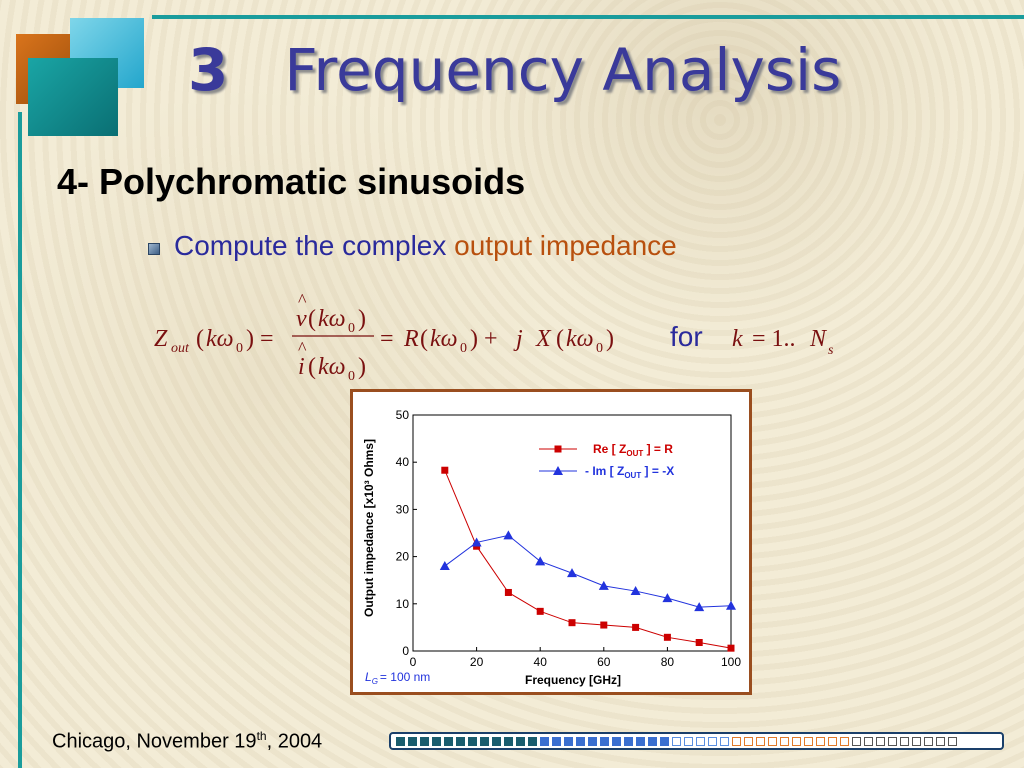 Image resolution: width=1024 pixels, height=768 pixels. I want to click on svg-text: i, so click(301, 367).